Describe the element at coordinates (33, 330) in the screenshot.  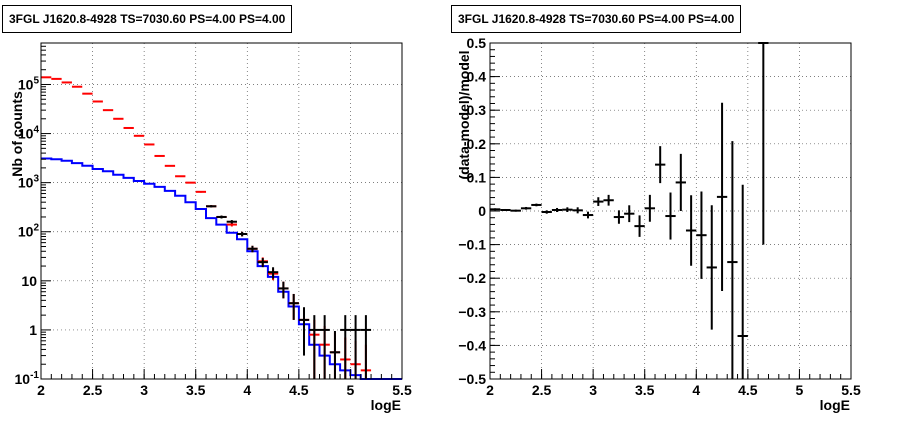
I see `y-tick-label: 1` at that location.